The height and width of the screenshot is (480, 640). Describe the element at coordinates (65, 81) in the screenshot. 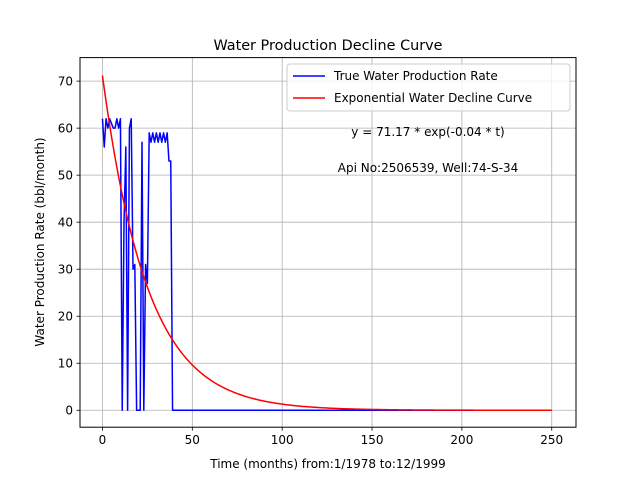

I see `y-tick-label: 70` at that location.